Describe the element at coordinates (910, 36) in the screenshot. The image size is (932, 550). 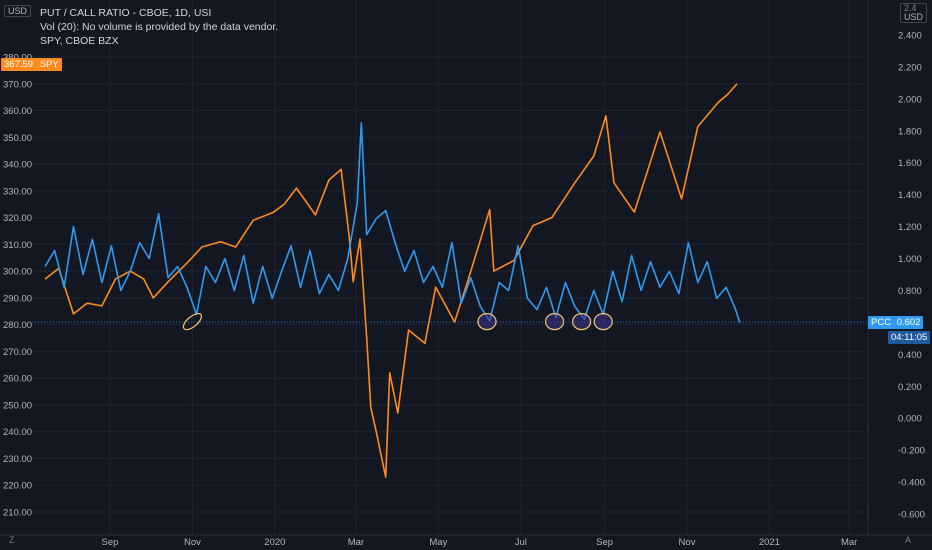
I see `right-tick-label: 2.400` at that location.